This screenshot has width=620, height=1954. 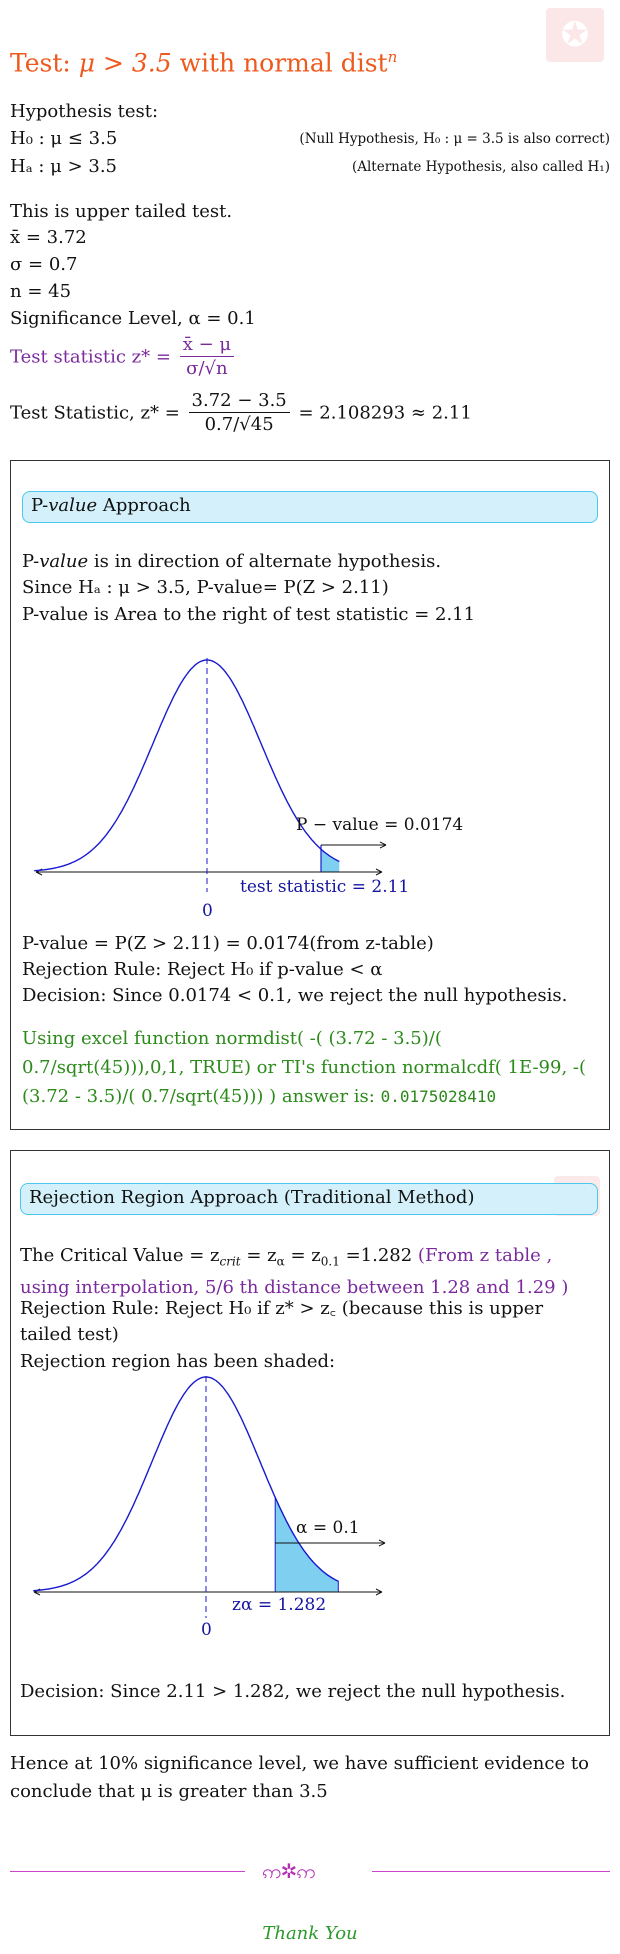 What do you see at coordinates (289, 1871) in the screenshot?
I see `footer-ornament-icon: ဢ✲ဢ` at bounding box center [289, 1871].